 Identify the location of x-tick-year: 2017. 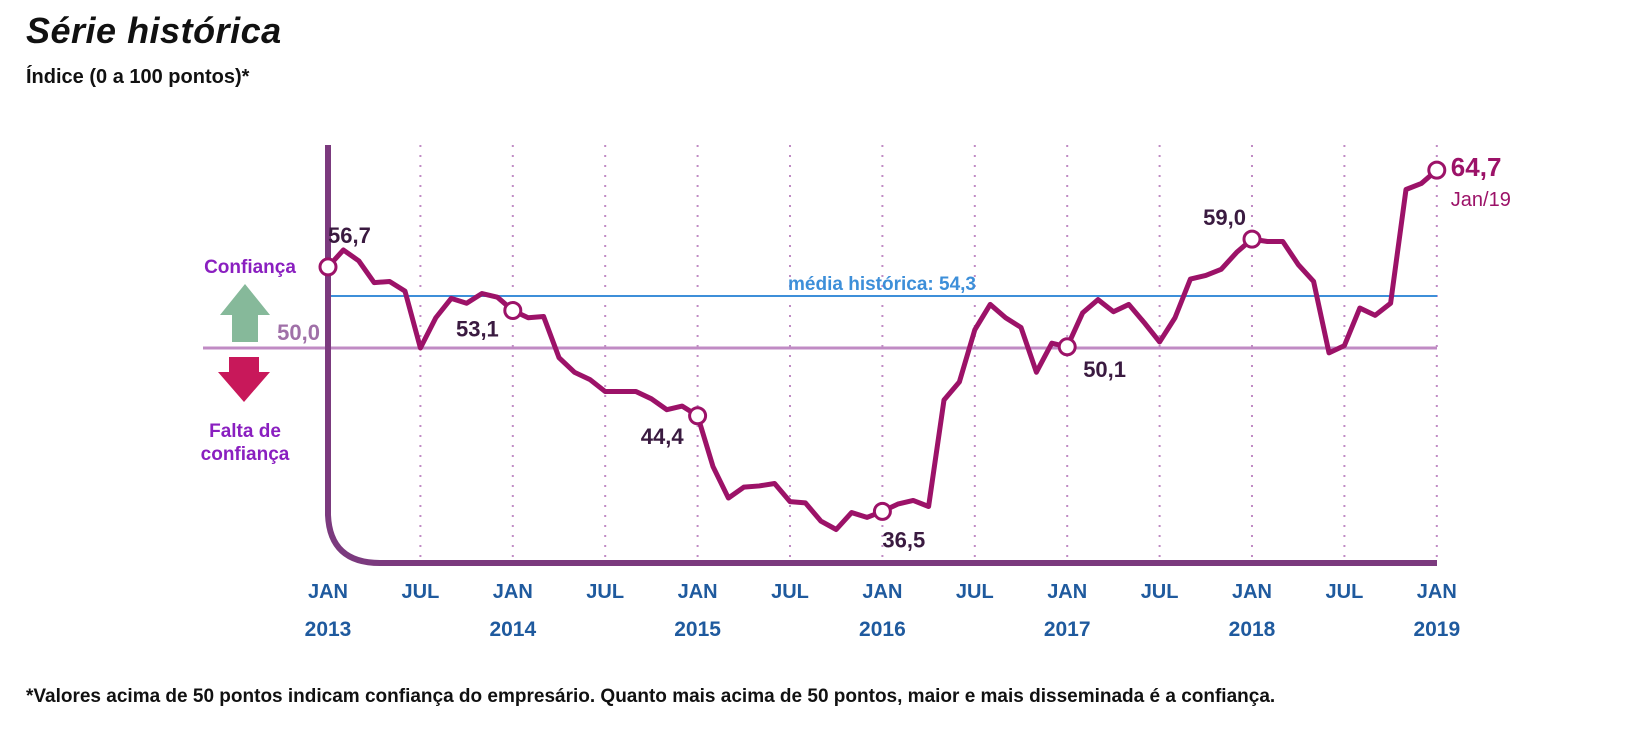
(1067, 629).